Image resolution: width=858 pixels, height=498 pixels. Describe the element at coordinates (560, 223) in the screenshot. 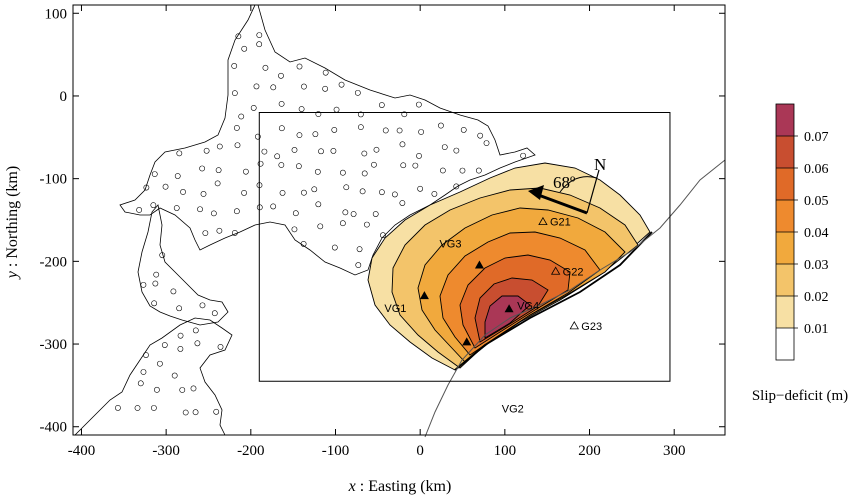

I see `site-label: G21` at that location.